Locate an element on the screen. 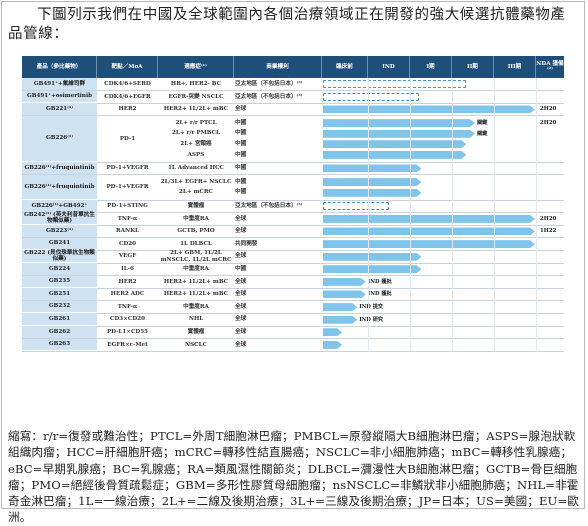 The width and height of the screenshot is (588, 526). asset-cell: GB262 is located at coordinates (59, 332).